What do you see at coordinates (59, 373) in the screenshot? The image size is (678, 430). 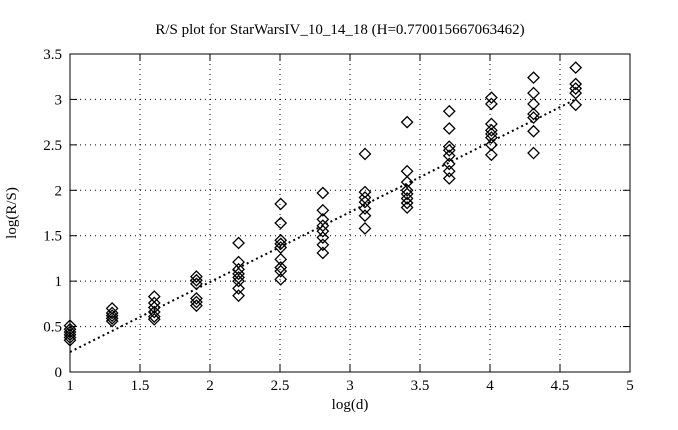 I see `y-tick-label: 0` at bounding box center [59, 373].